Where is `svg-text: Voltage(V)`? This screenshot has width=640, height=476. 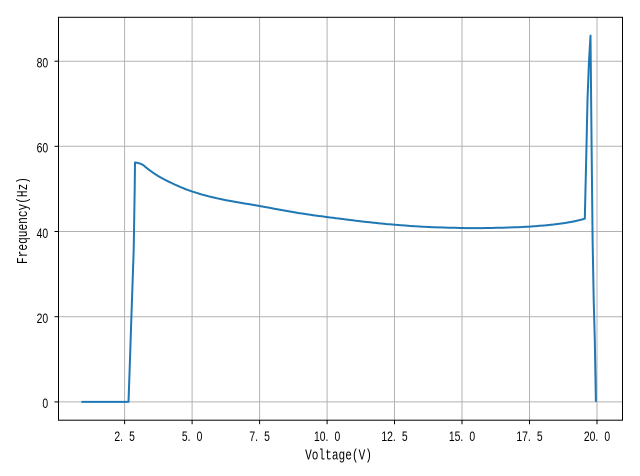
svg-text: Voltage(V) is located at coordinates (338, 455).